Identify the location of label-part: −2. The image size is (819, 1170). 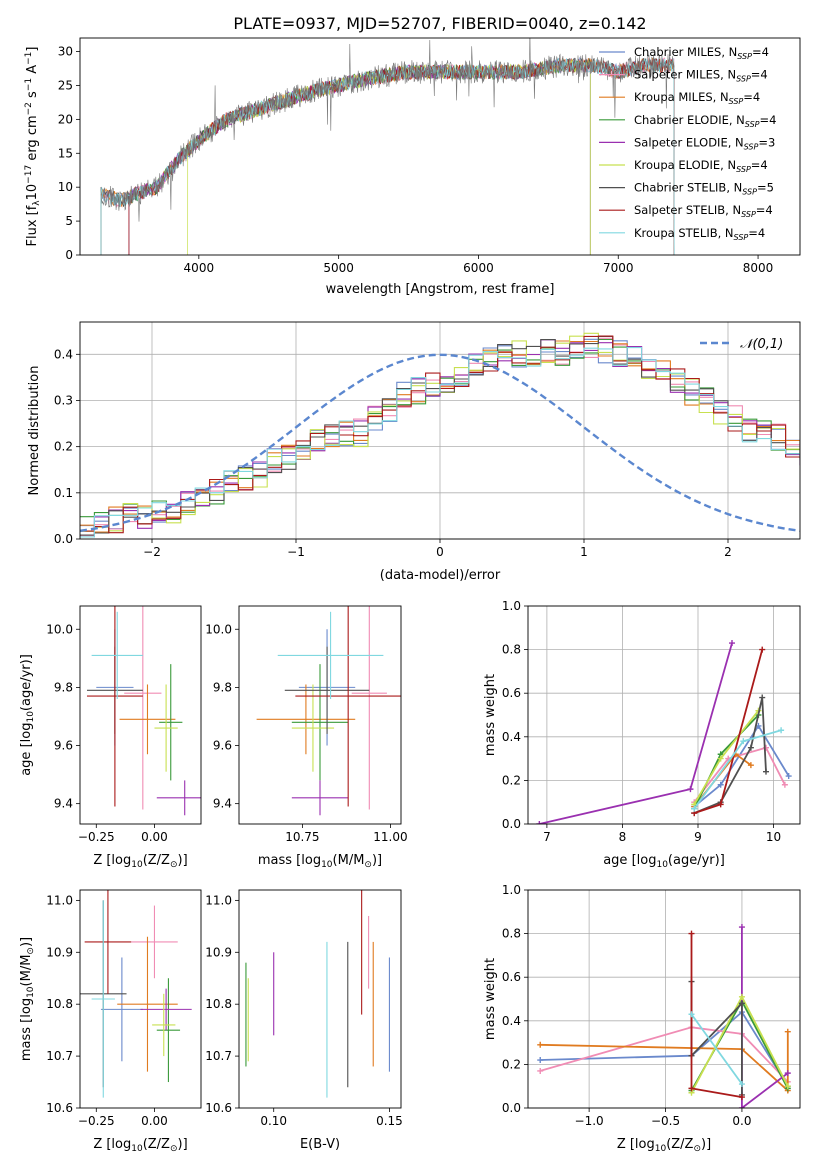
(29, 108).